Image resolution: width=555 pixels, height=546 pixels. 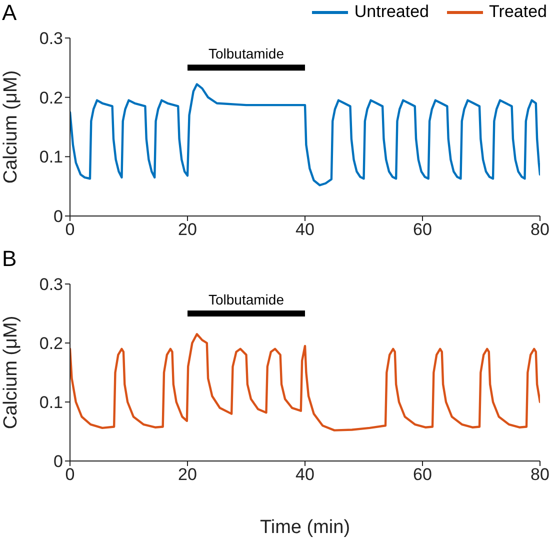 What do you see at coordinates (305, 527) in the screenshot?
I see `x-axis-title: Time (min)` at bounding box center [305, 527].